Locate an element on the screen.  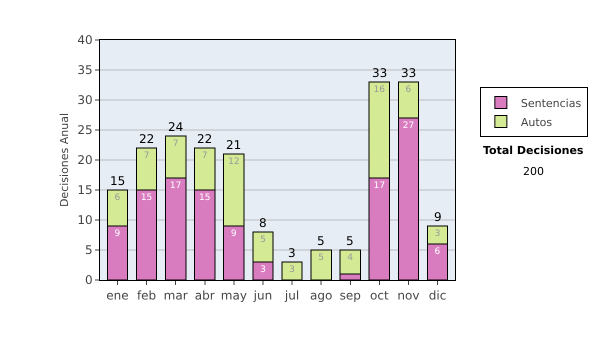
y-tick-label: 40 is located at coordinates (85, 40).